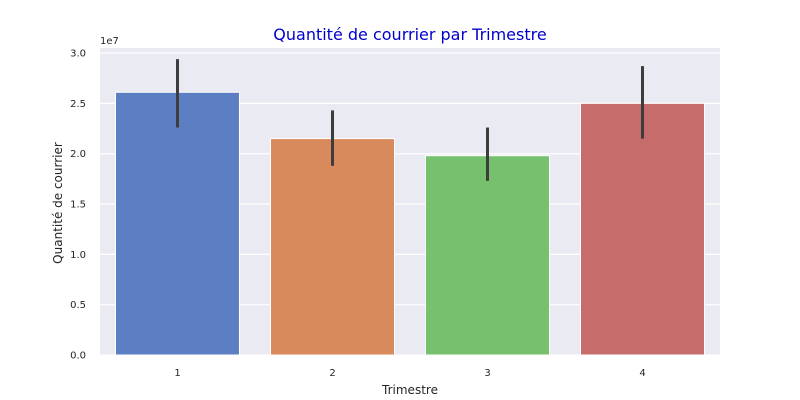  Describe the element at coordinates (78, 305) in the screenshot. I see `y-tick-label: 0.5` at that location.